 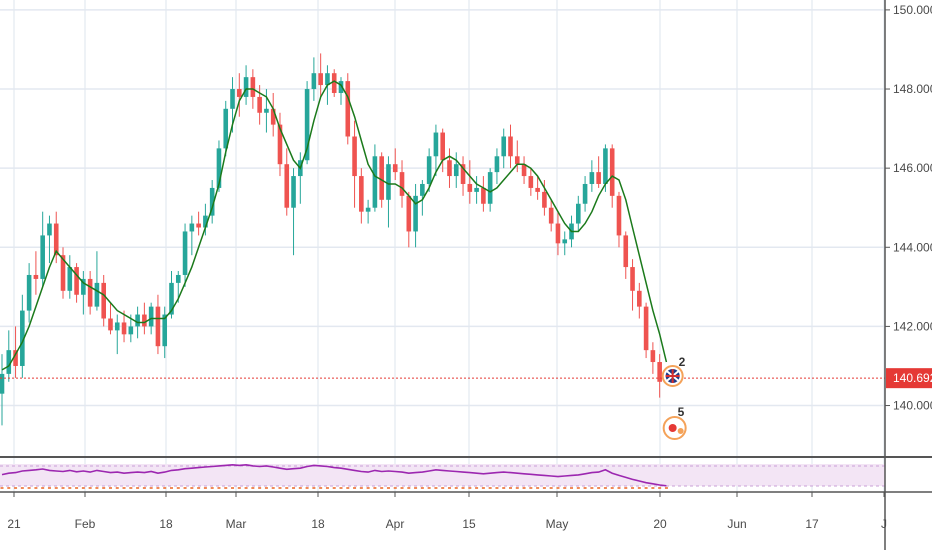 What do you see at coordinates (469, 524) in the screenshot?
I see `x-tick-label: 15` at bounding box center [469, 524].